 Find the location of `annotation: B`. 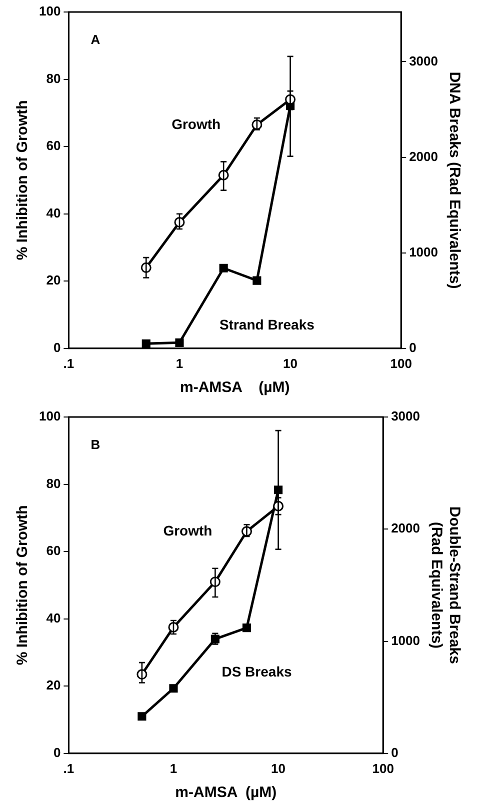

annotation: B is located at coordinates (95, 444).